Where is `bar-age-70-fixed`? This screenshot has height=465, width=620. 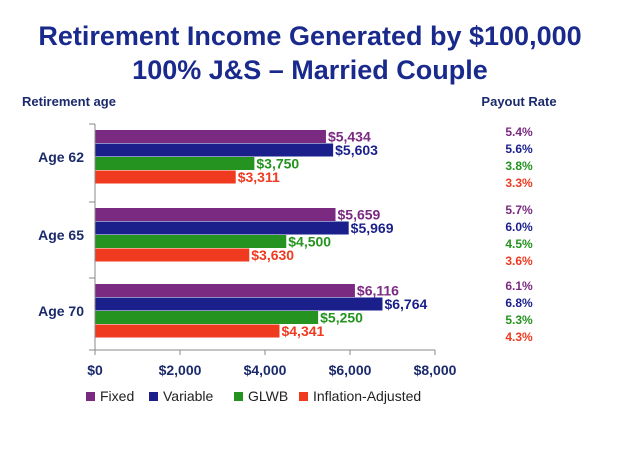 bar-age-70-fixed is located at coordinates (225, 290).